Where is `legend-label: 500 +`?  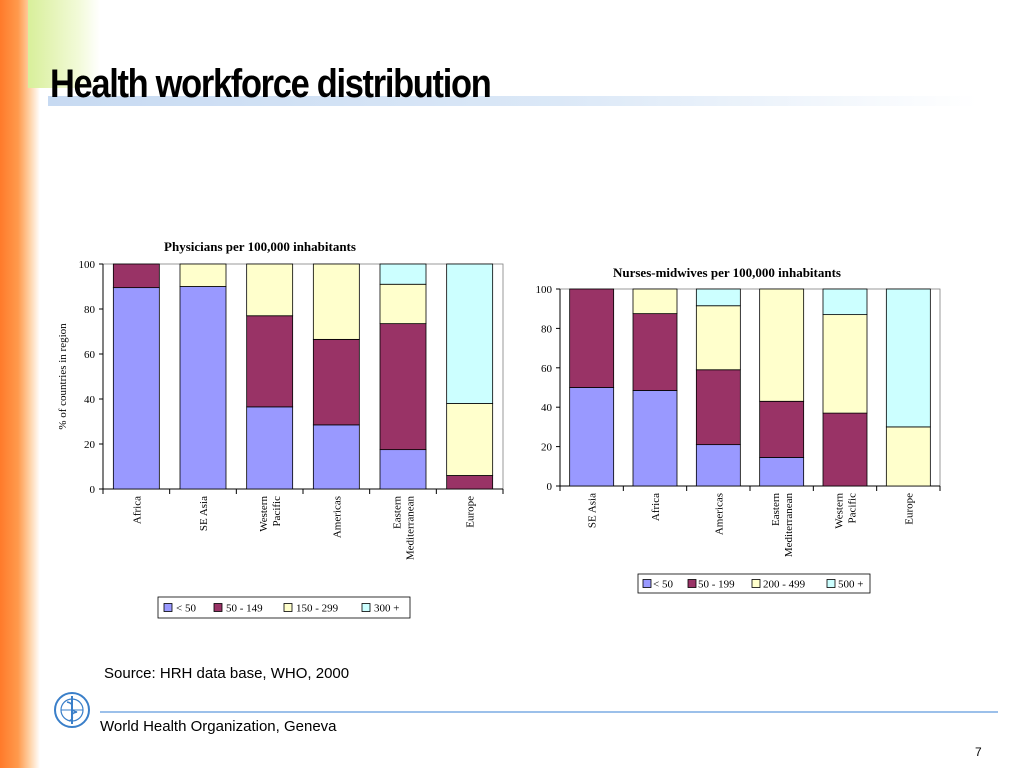
legend-label: 500 + is located at coordinates (850, 585).